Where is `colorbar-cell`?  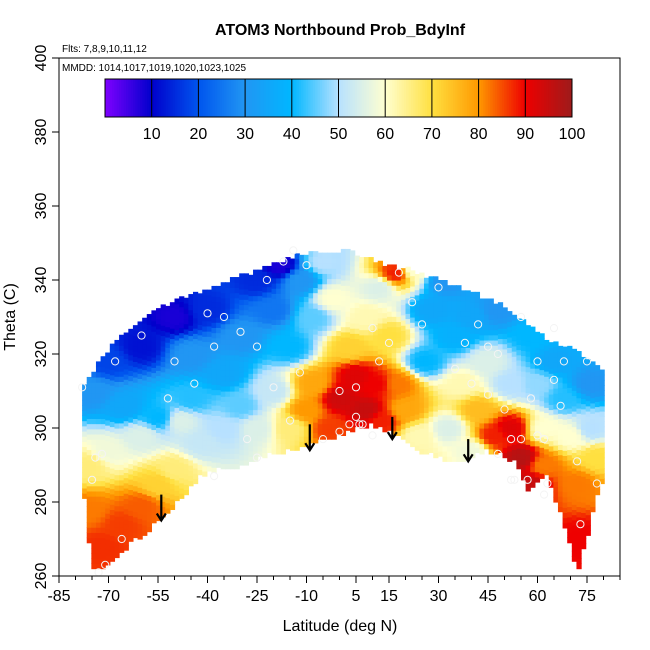 colorbar-cell is located at coordinates (405, 98).